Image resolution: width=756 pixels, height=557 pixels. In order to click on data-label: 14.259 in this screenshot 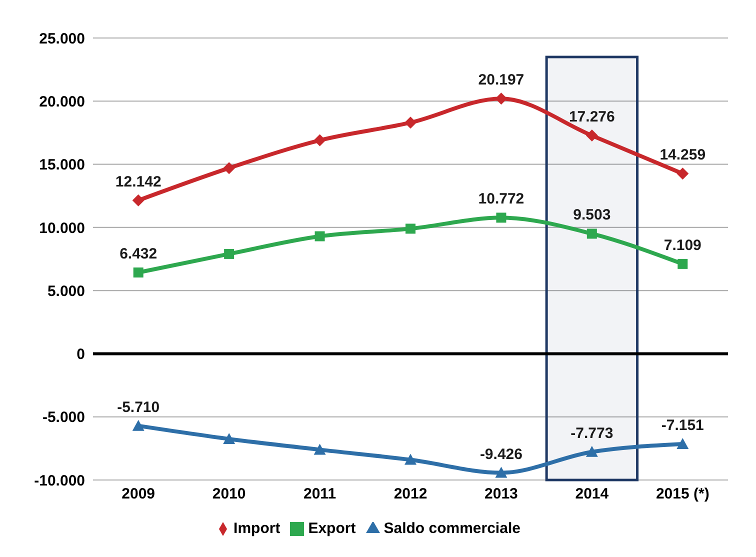, I will do `click(683, 155)`.